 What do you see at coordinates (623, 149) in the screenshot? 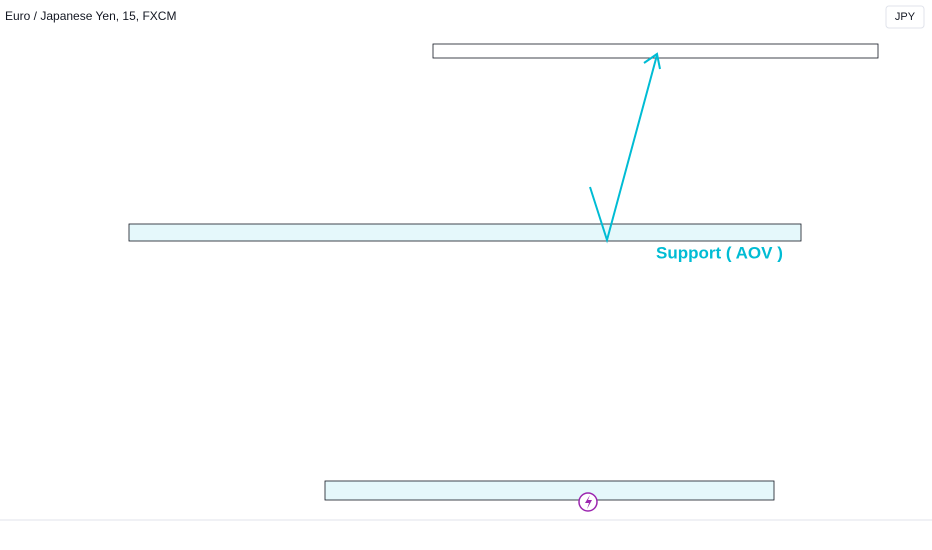
I see `projection-arrow` at bounding box center [623, 149].